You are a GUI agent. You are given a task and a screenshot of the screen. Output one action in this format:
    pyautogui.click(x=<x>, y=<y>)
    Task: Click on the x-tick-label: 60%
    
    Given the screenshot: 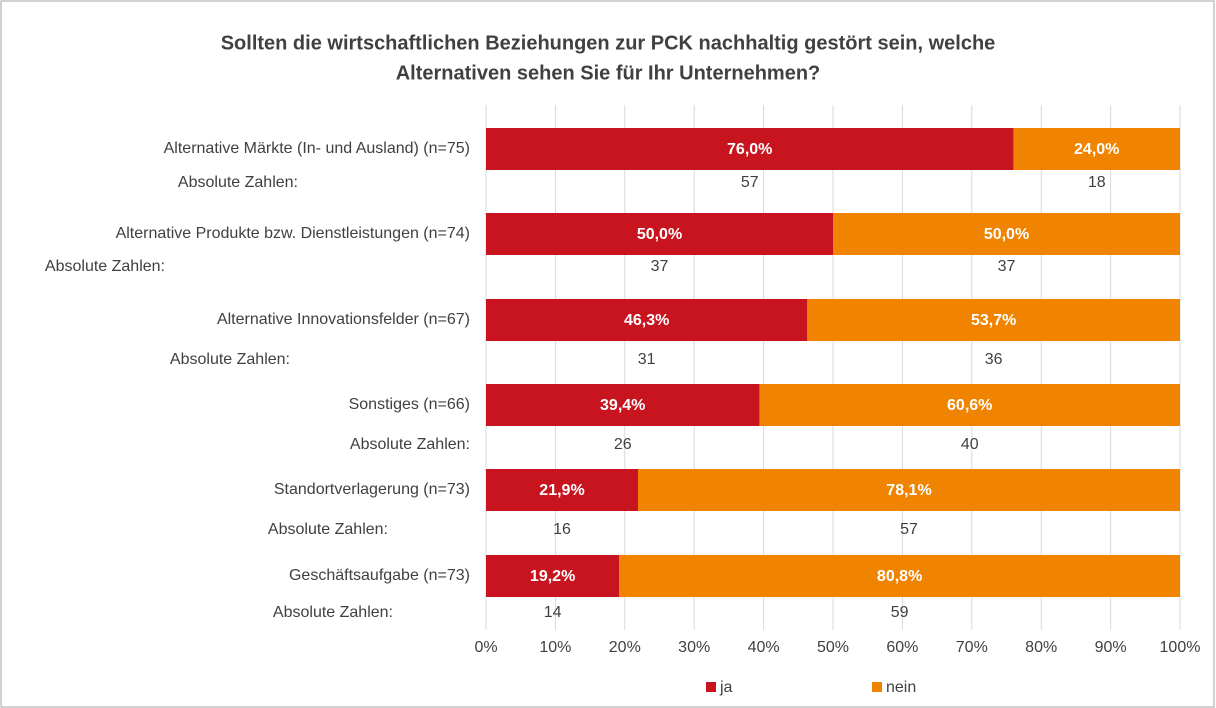 What is the action you would take?
    pyautogui.click(x=902, y=647)
    